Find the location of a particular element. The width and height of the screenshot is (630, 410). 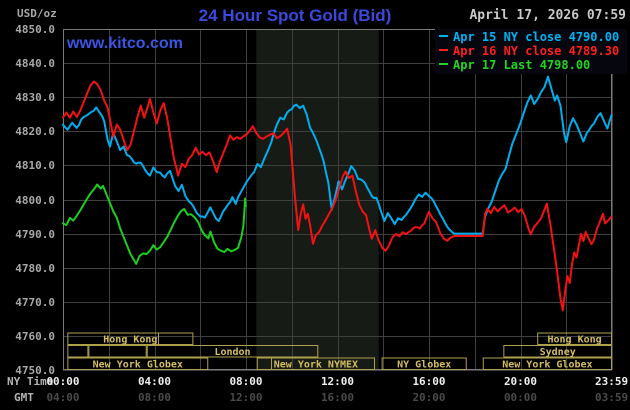

x-tick-ny-23:59: 23:59 is located at coordinates (612, 381).